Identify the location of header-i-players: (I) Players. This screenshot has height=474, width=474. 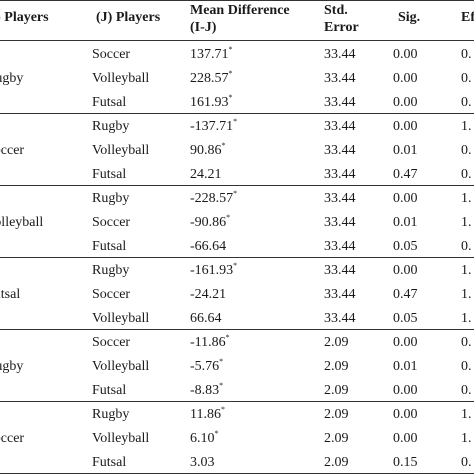
(24, 17).